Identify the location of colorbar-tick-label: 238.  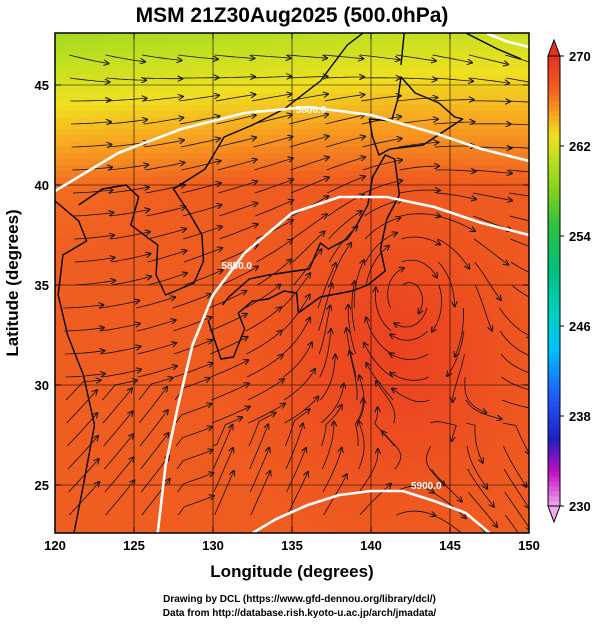
(580, 416).